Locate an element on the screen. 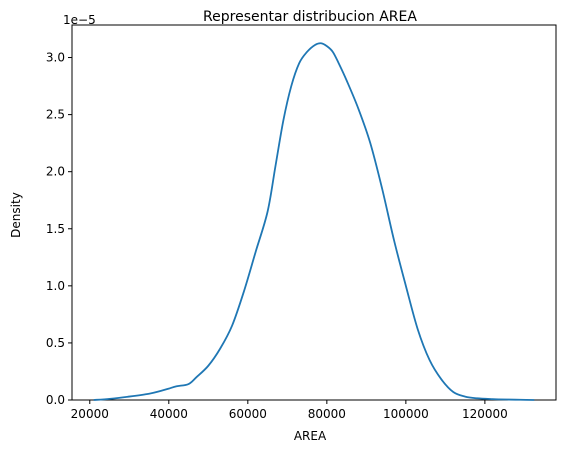 Image resolution: width=567 pixels, height=453 pixels. chart-title: Representar distribucion AREA is located at coordinates (310, 17).